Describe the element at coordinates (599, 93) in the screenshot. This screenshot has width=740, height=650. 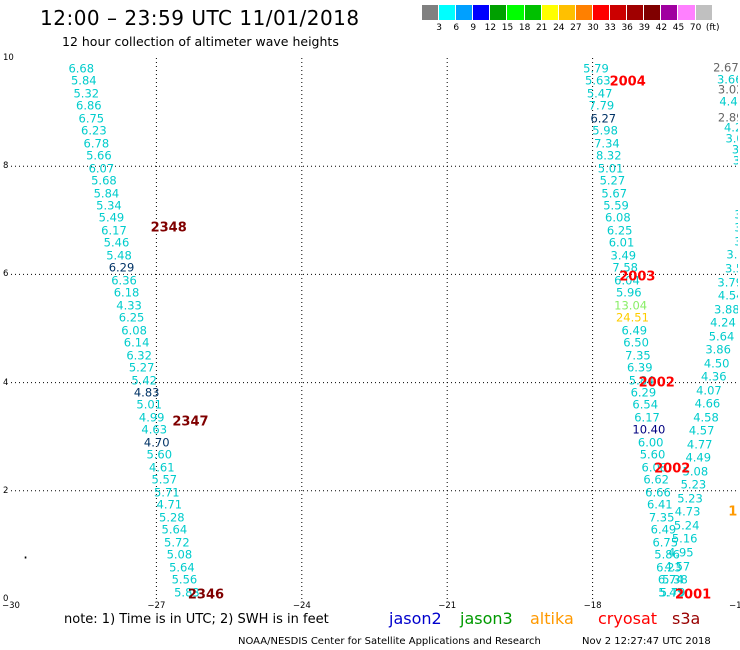
I see `wave-height-value: 5.47` at that location.